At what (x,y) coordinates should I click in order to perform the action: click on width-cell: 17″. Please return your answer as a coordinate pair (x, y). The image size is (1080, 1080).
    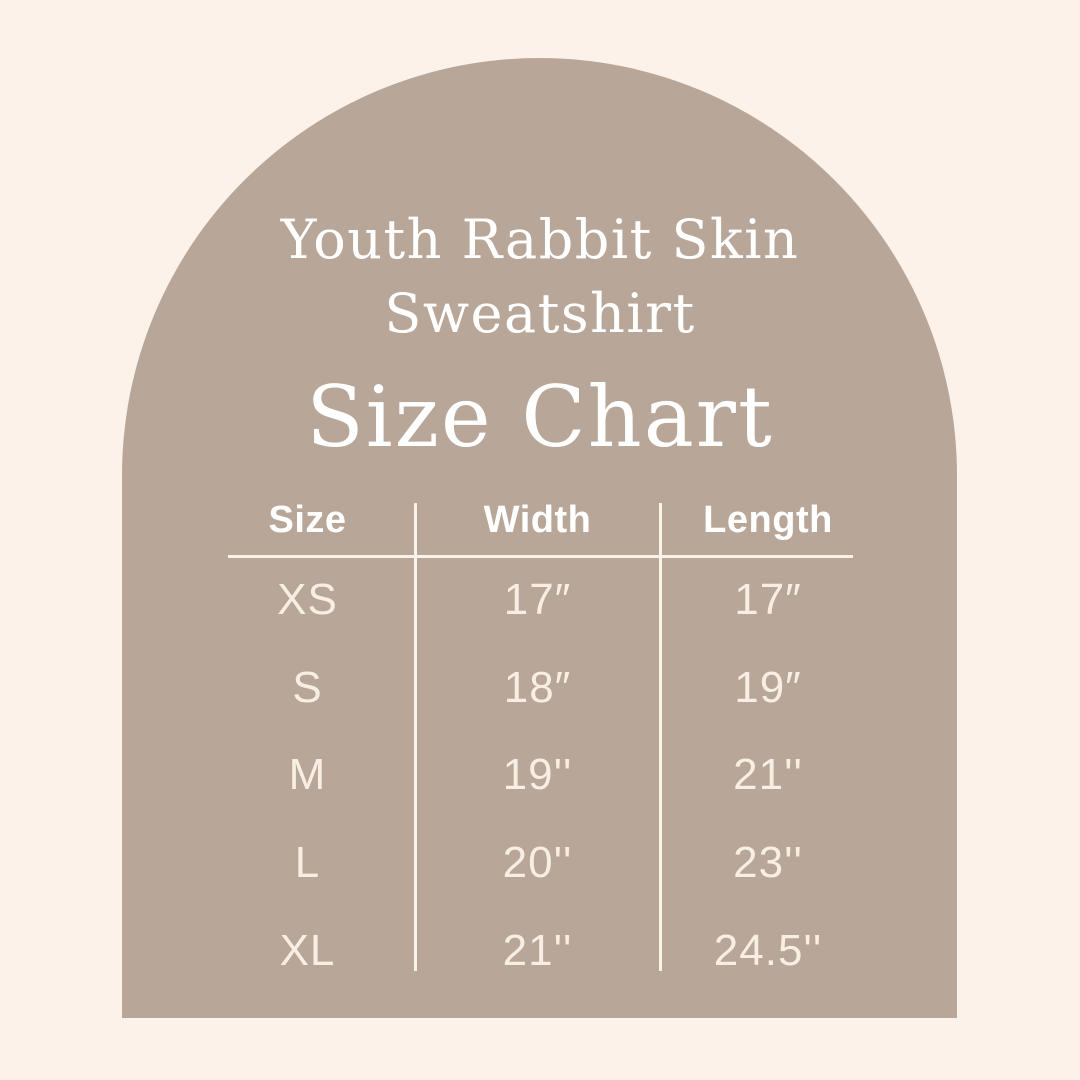
    Looking at the image, I should click on (537, 599).